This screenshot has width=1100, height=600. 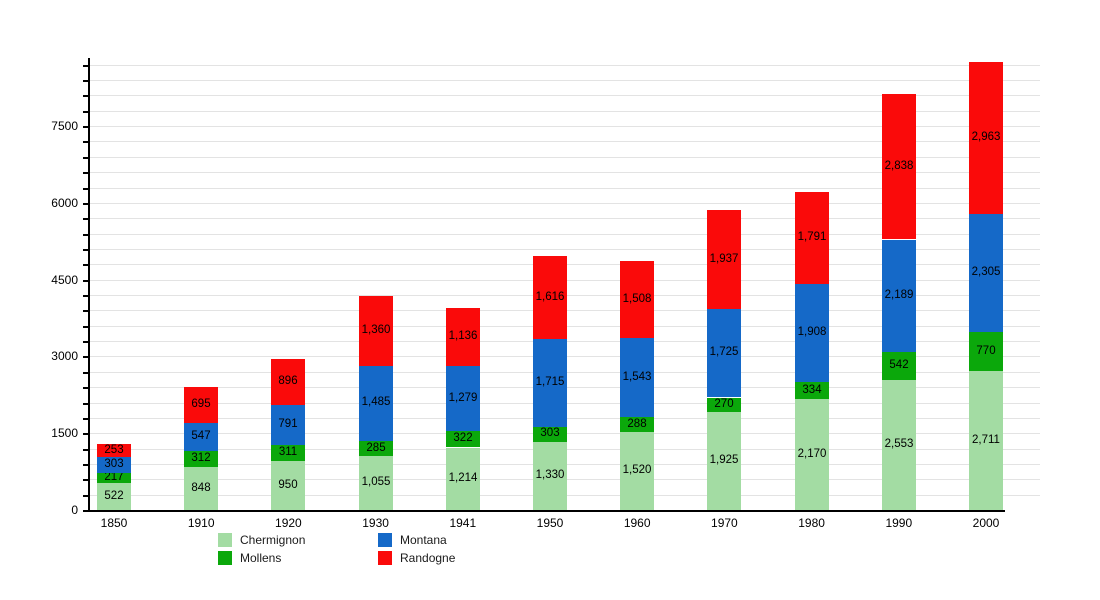 I want to click on bar-segment-chermignon: 2,170, so click(x=812, y=454).